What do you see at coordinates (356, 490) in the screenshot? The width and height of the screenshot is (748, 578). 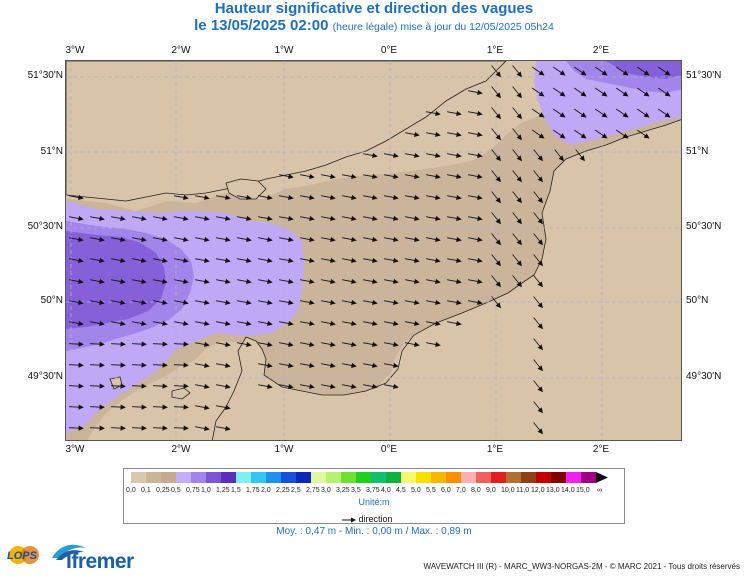 I see `legend-label: 3,5` at bounding box center [356, 490].